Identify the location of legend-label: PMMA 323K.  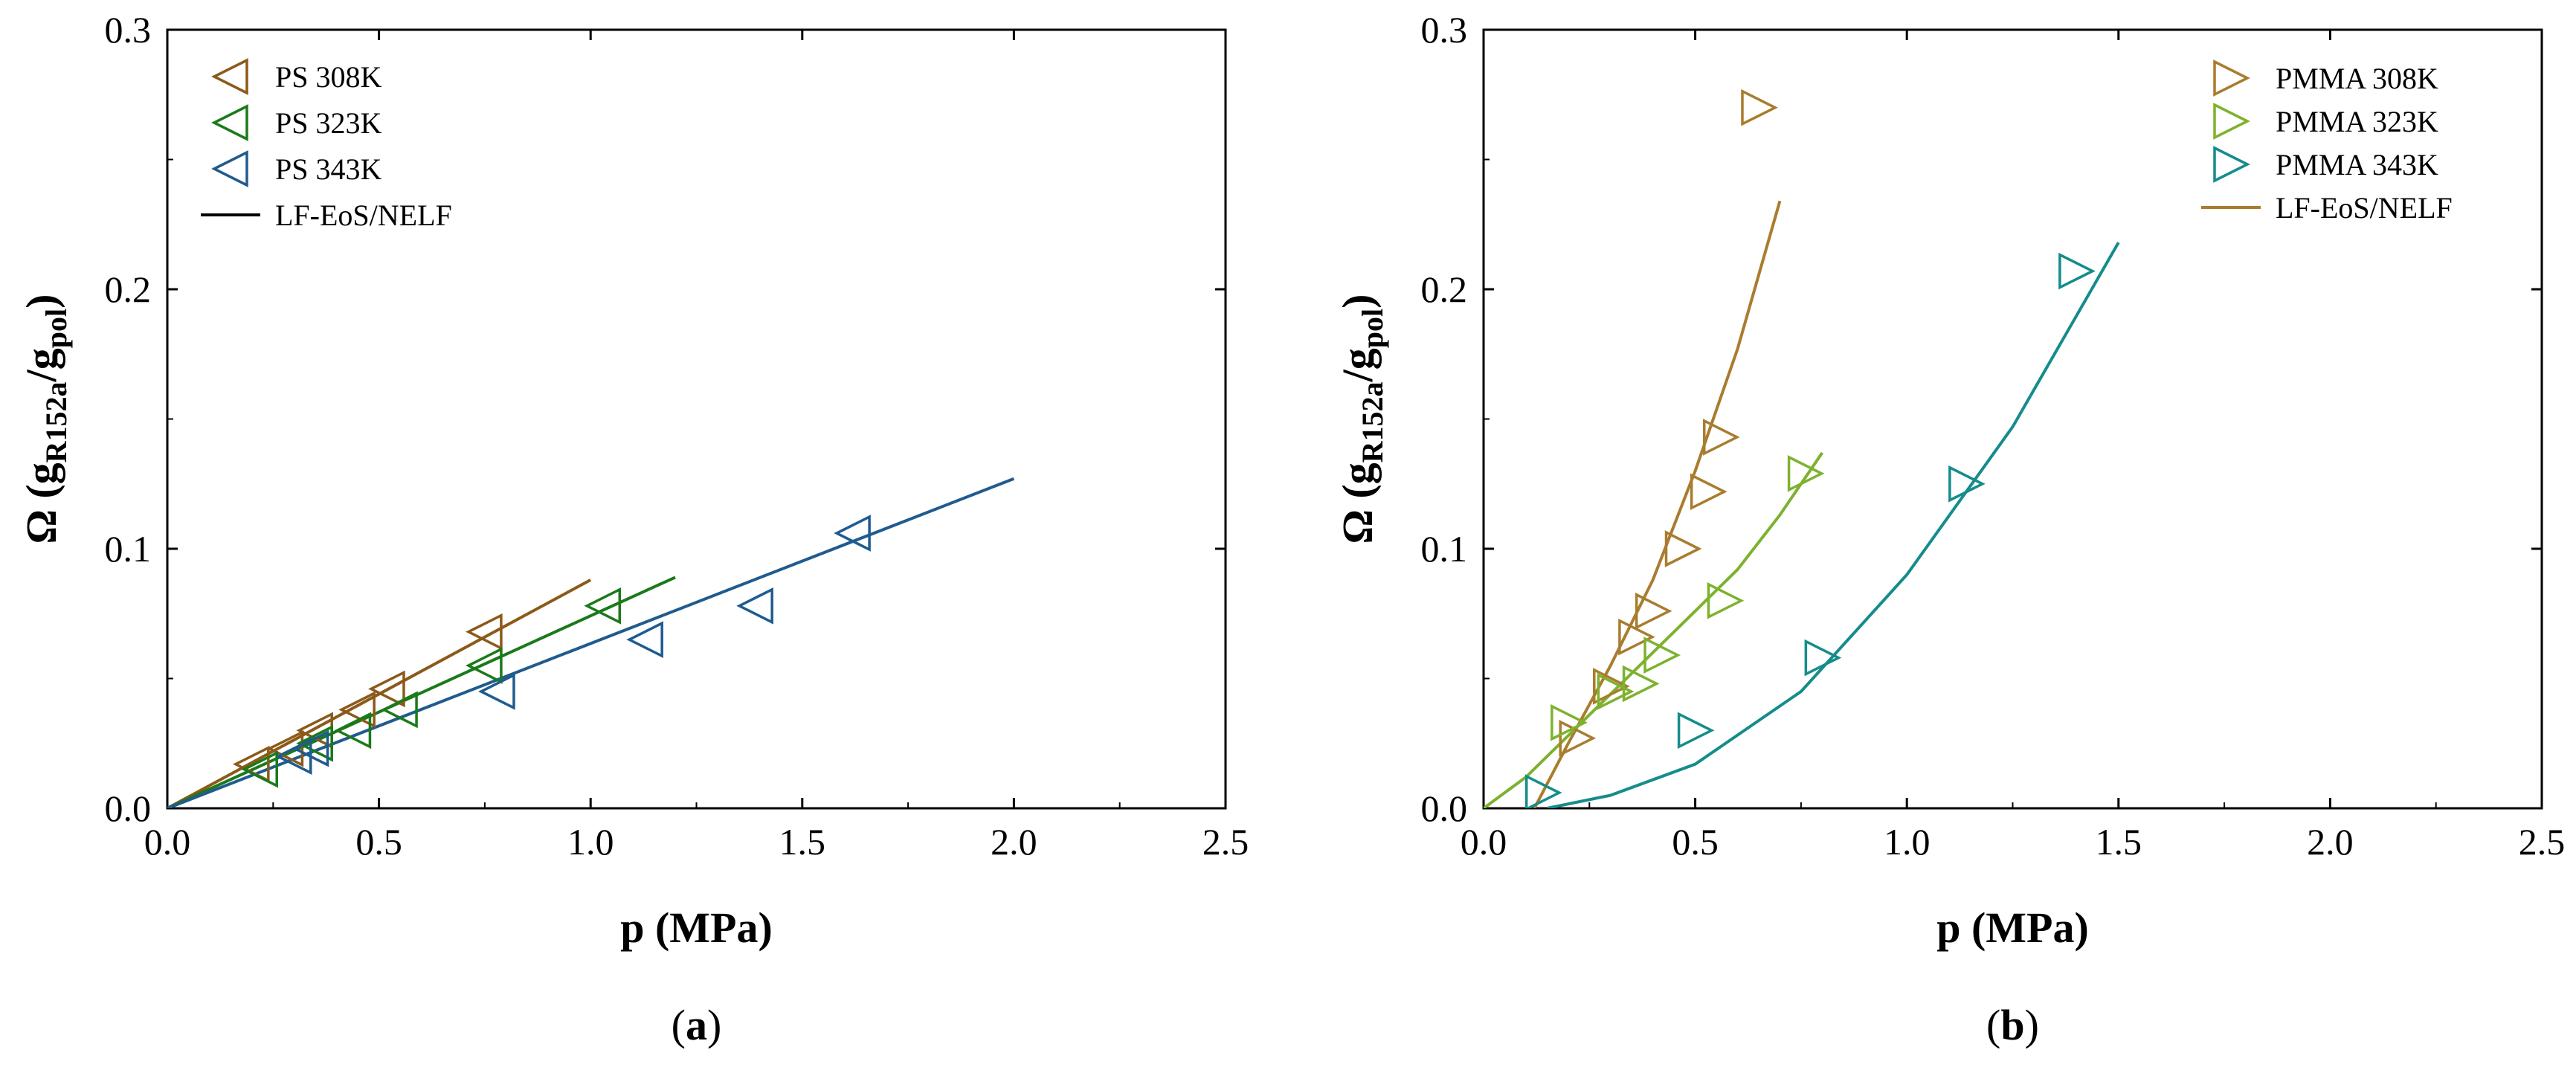
(2357, 122).